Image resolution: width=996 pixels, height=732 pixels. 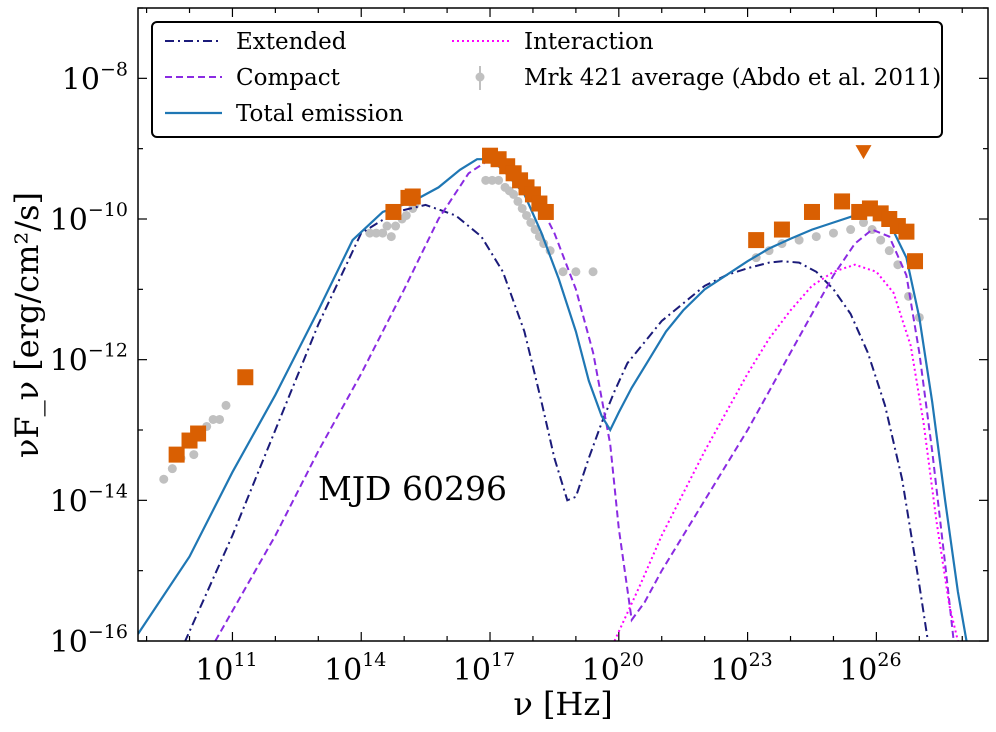 I want to click on legend-label-total: Total emission, so click(x=320, y=114).